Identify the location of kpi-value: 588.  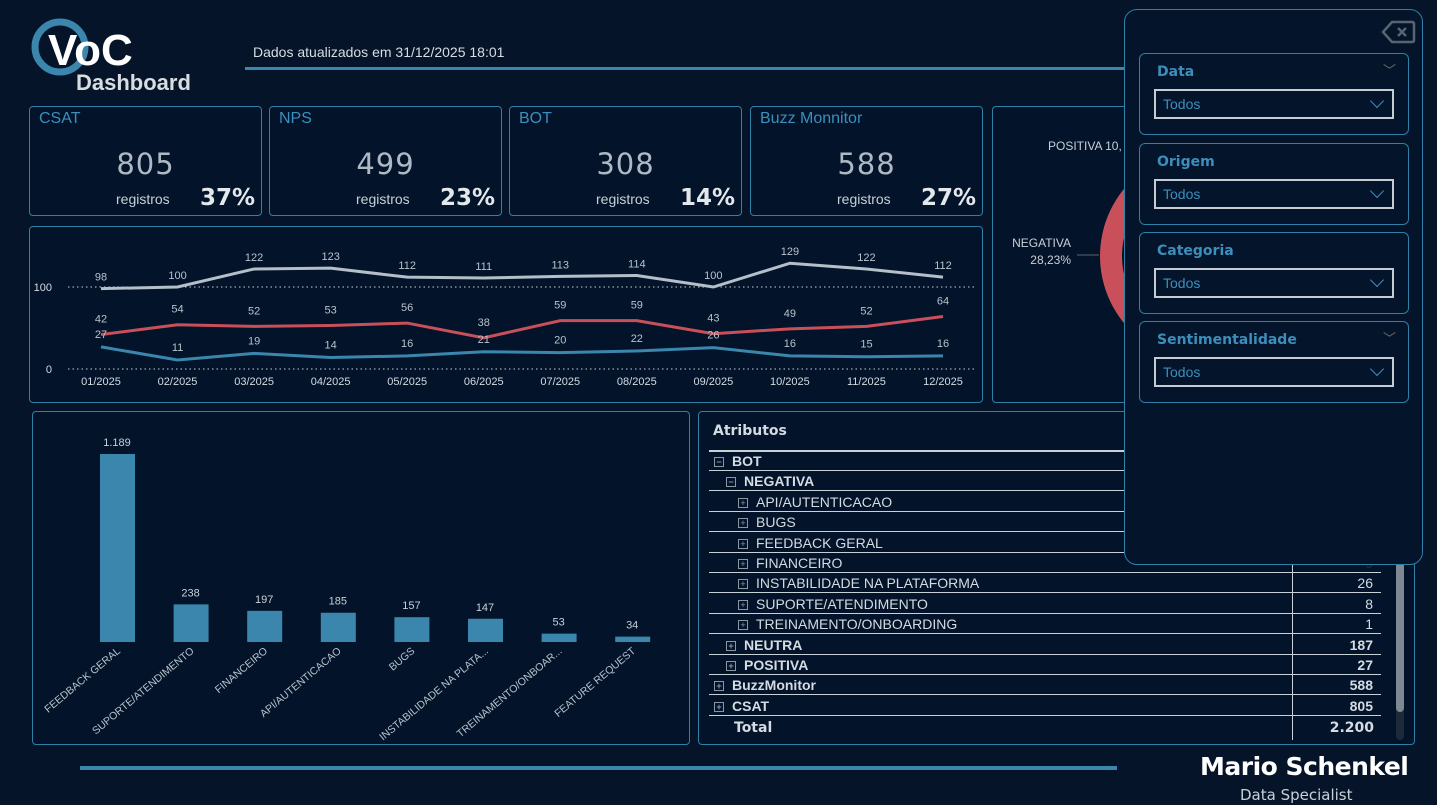
(866, 164).